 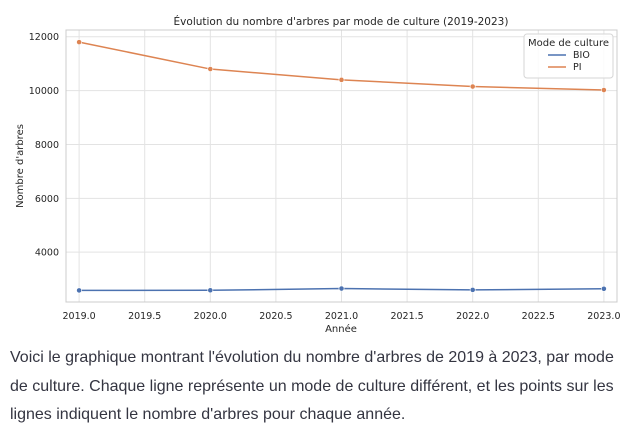 I want to click on y-tick-label: 4000, so click(x=47, y=253).